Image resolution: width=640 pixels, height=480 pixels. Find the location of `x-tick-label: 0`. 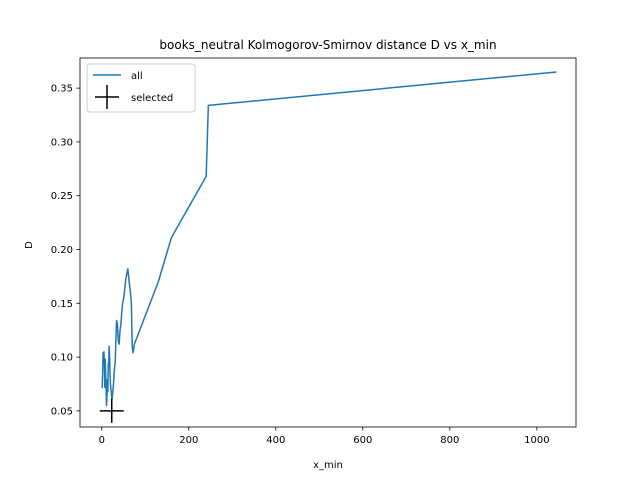

x-tick-label: 0 is located at coordinates (102, 440).